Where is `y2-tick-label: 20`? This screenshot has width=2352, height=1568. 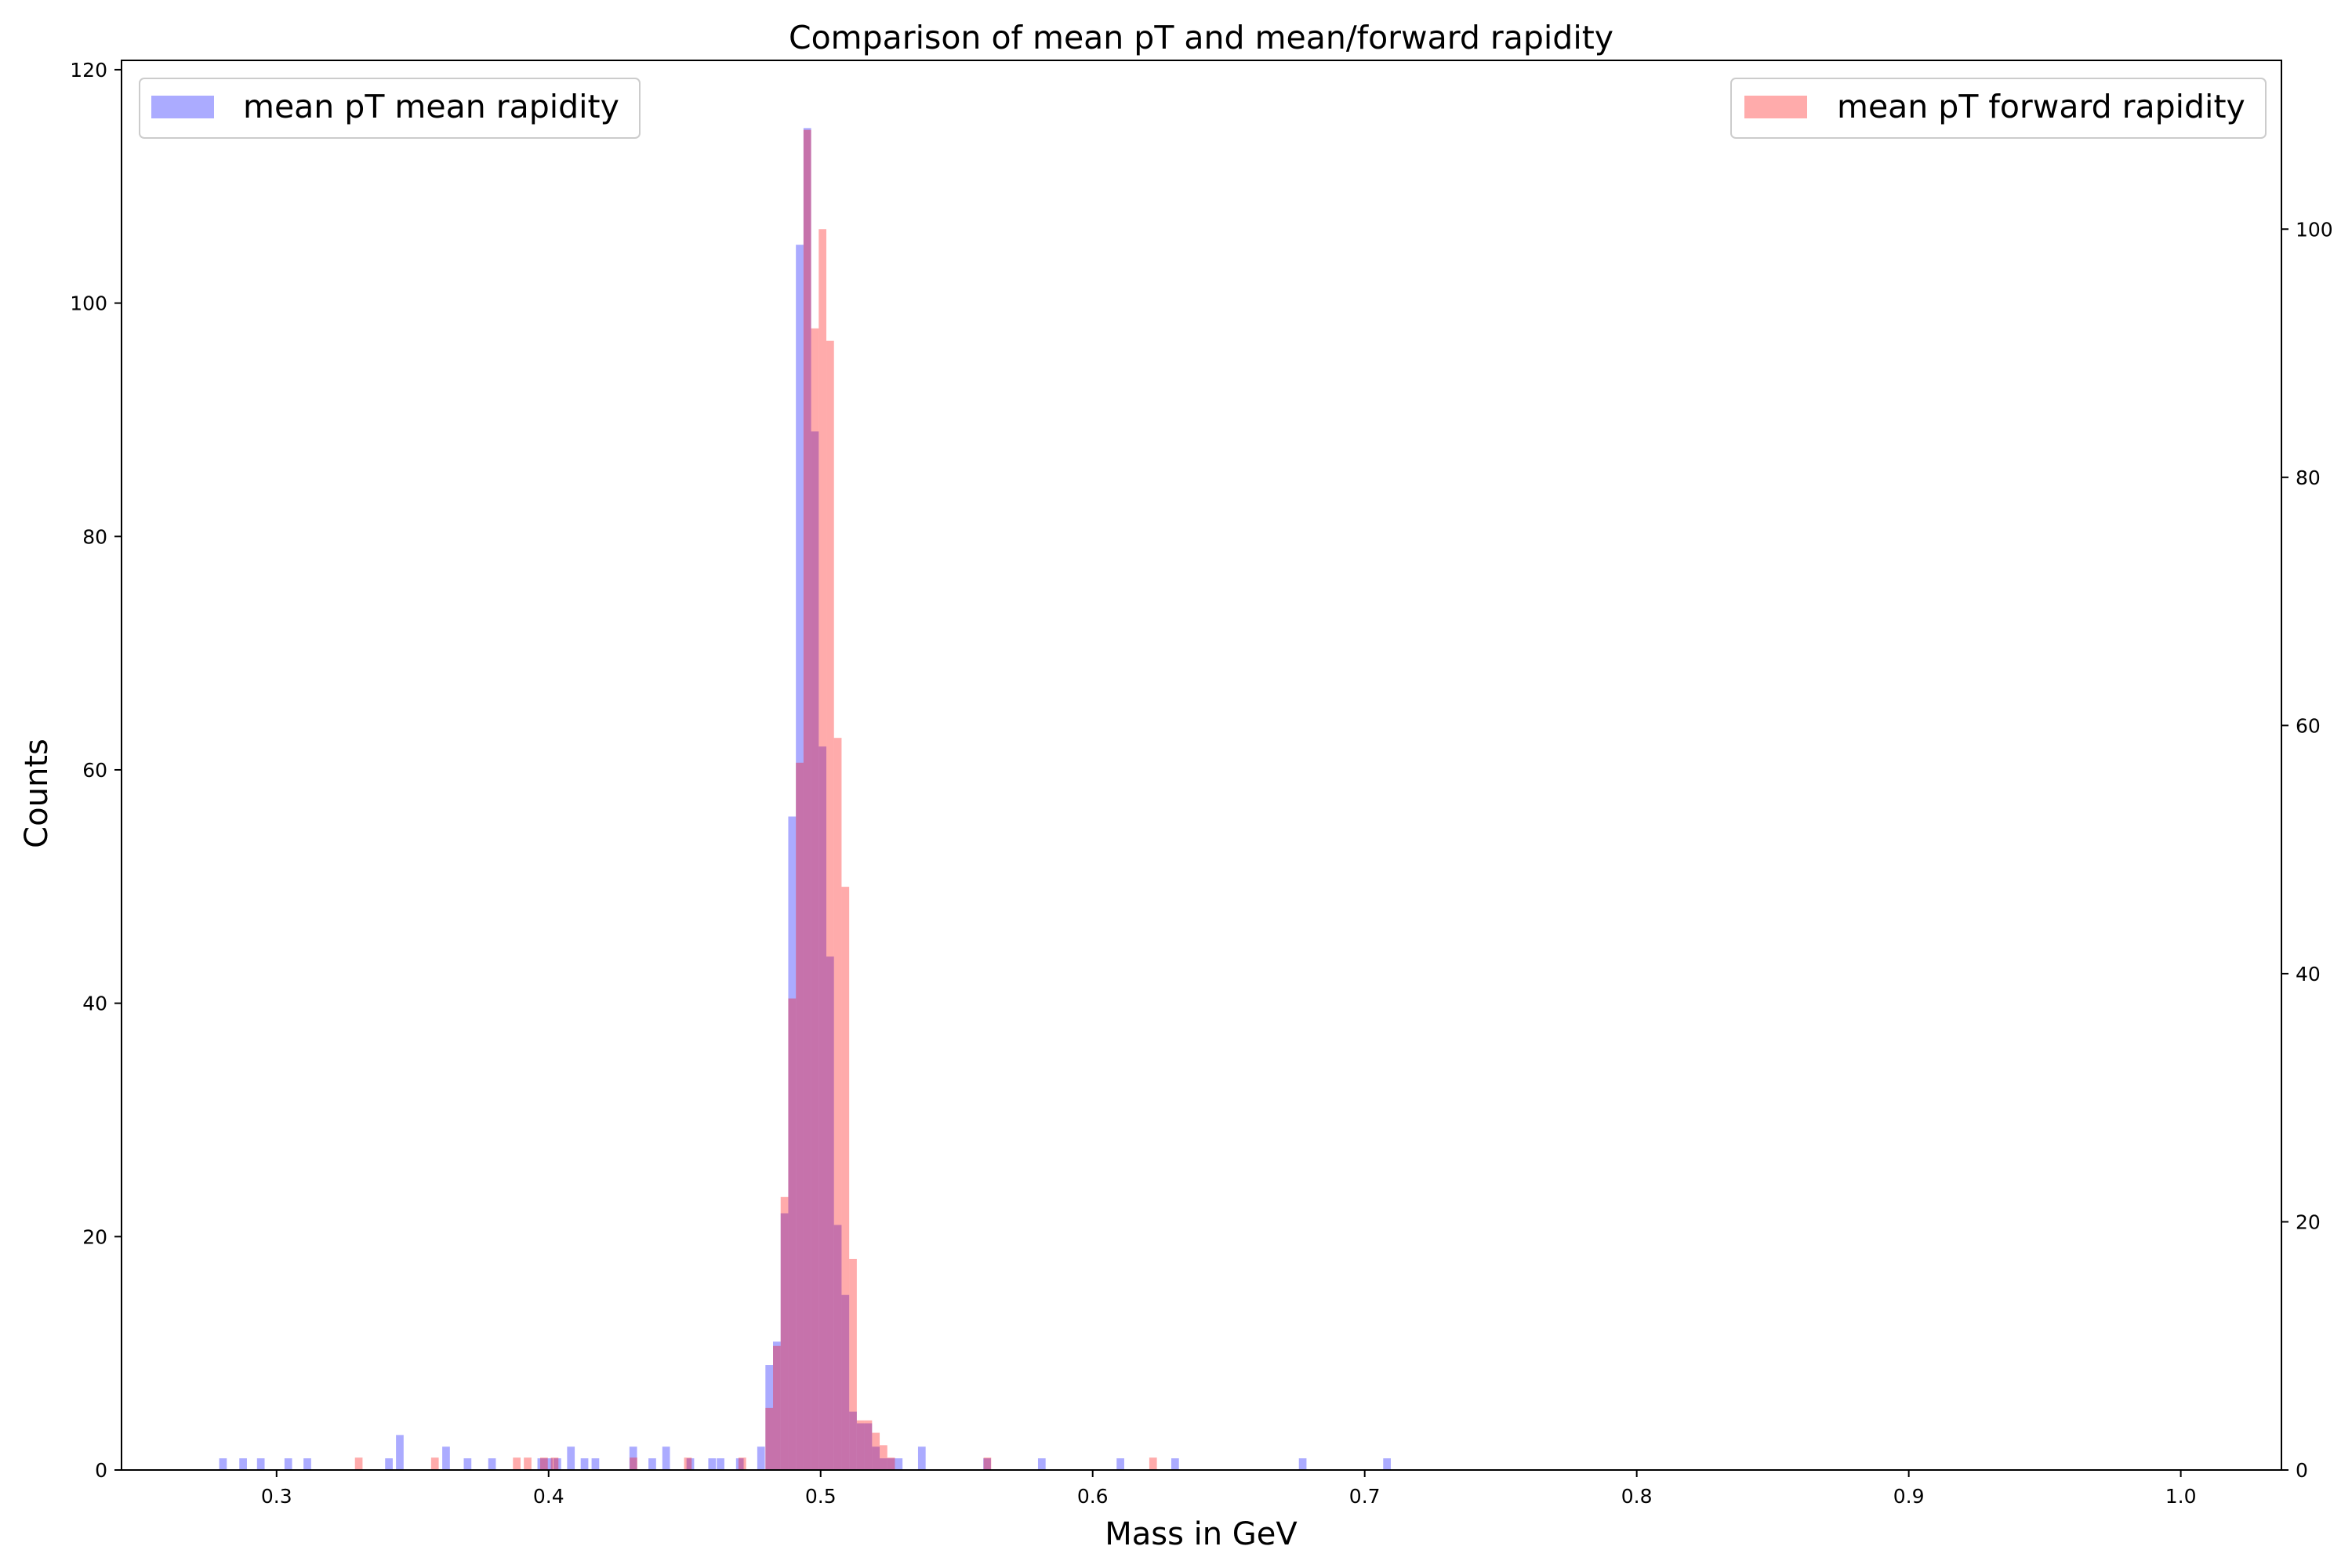 y2-tick-label: 20 is located at coordinates (2308, 1221).